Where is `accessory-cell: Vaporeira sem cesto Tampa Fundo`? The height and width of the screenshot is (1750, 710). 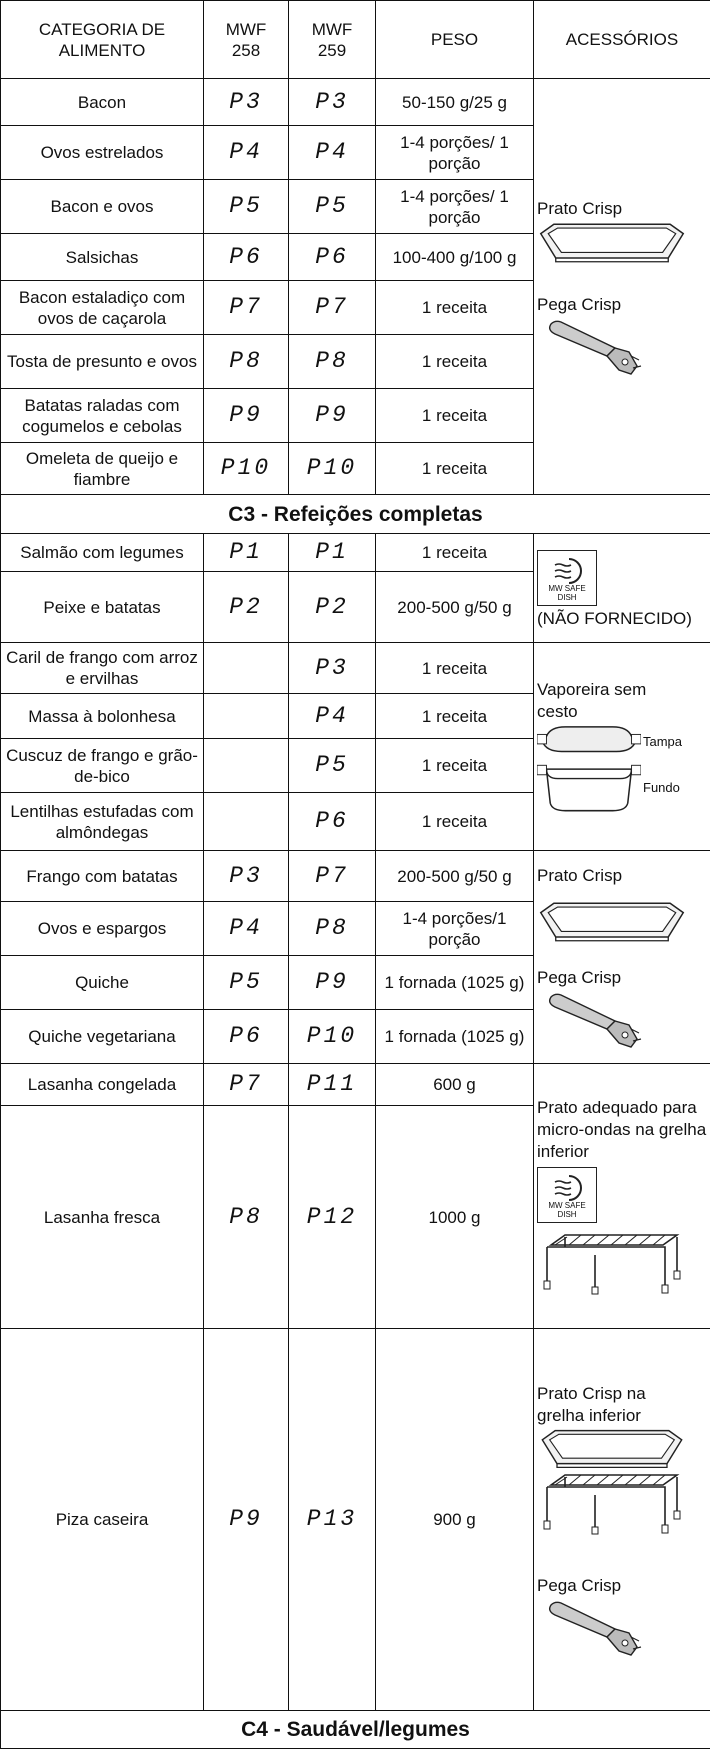 accessory-cell: Vaporeira sem cesto Tampa Fundo is located at coordinates (621, 746).